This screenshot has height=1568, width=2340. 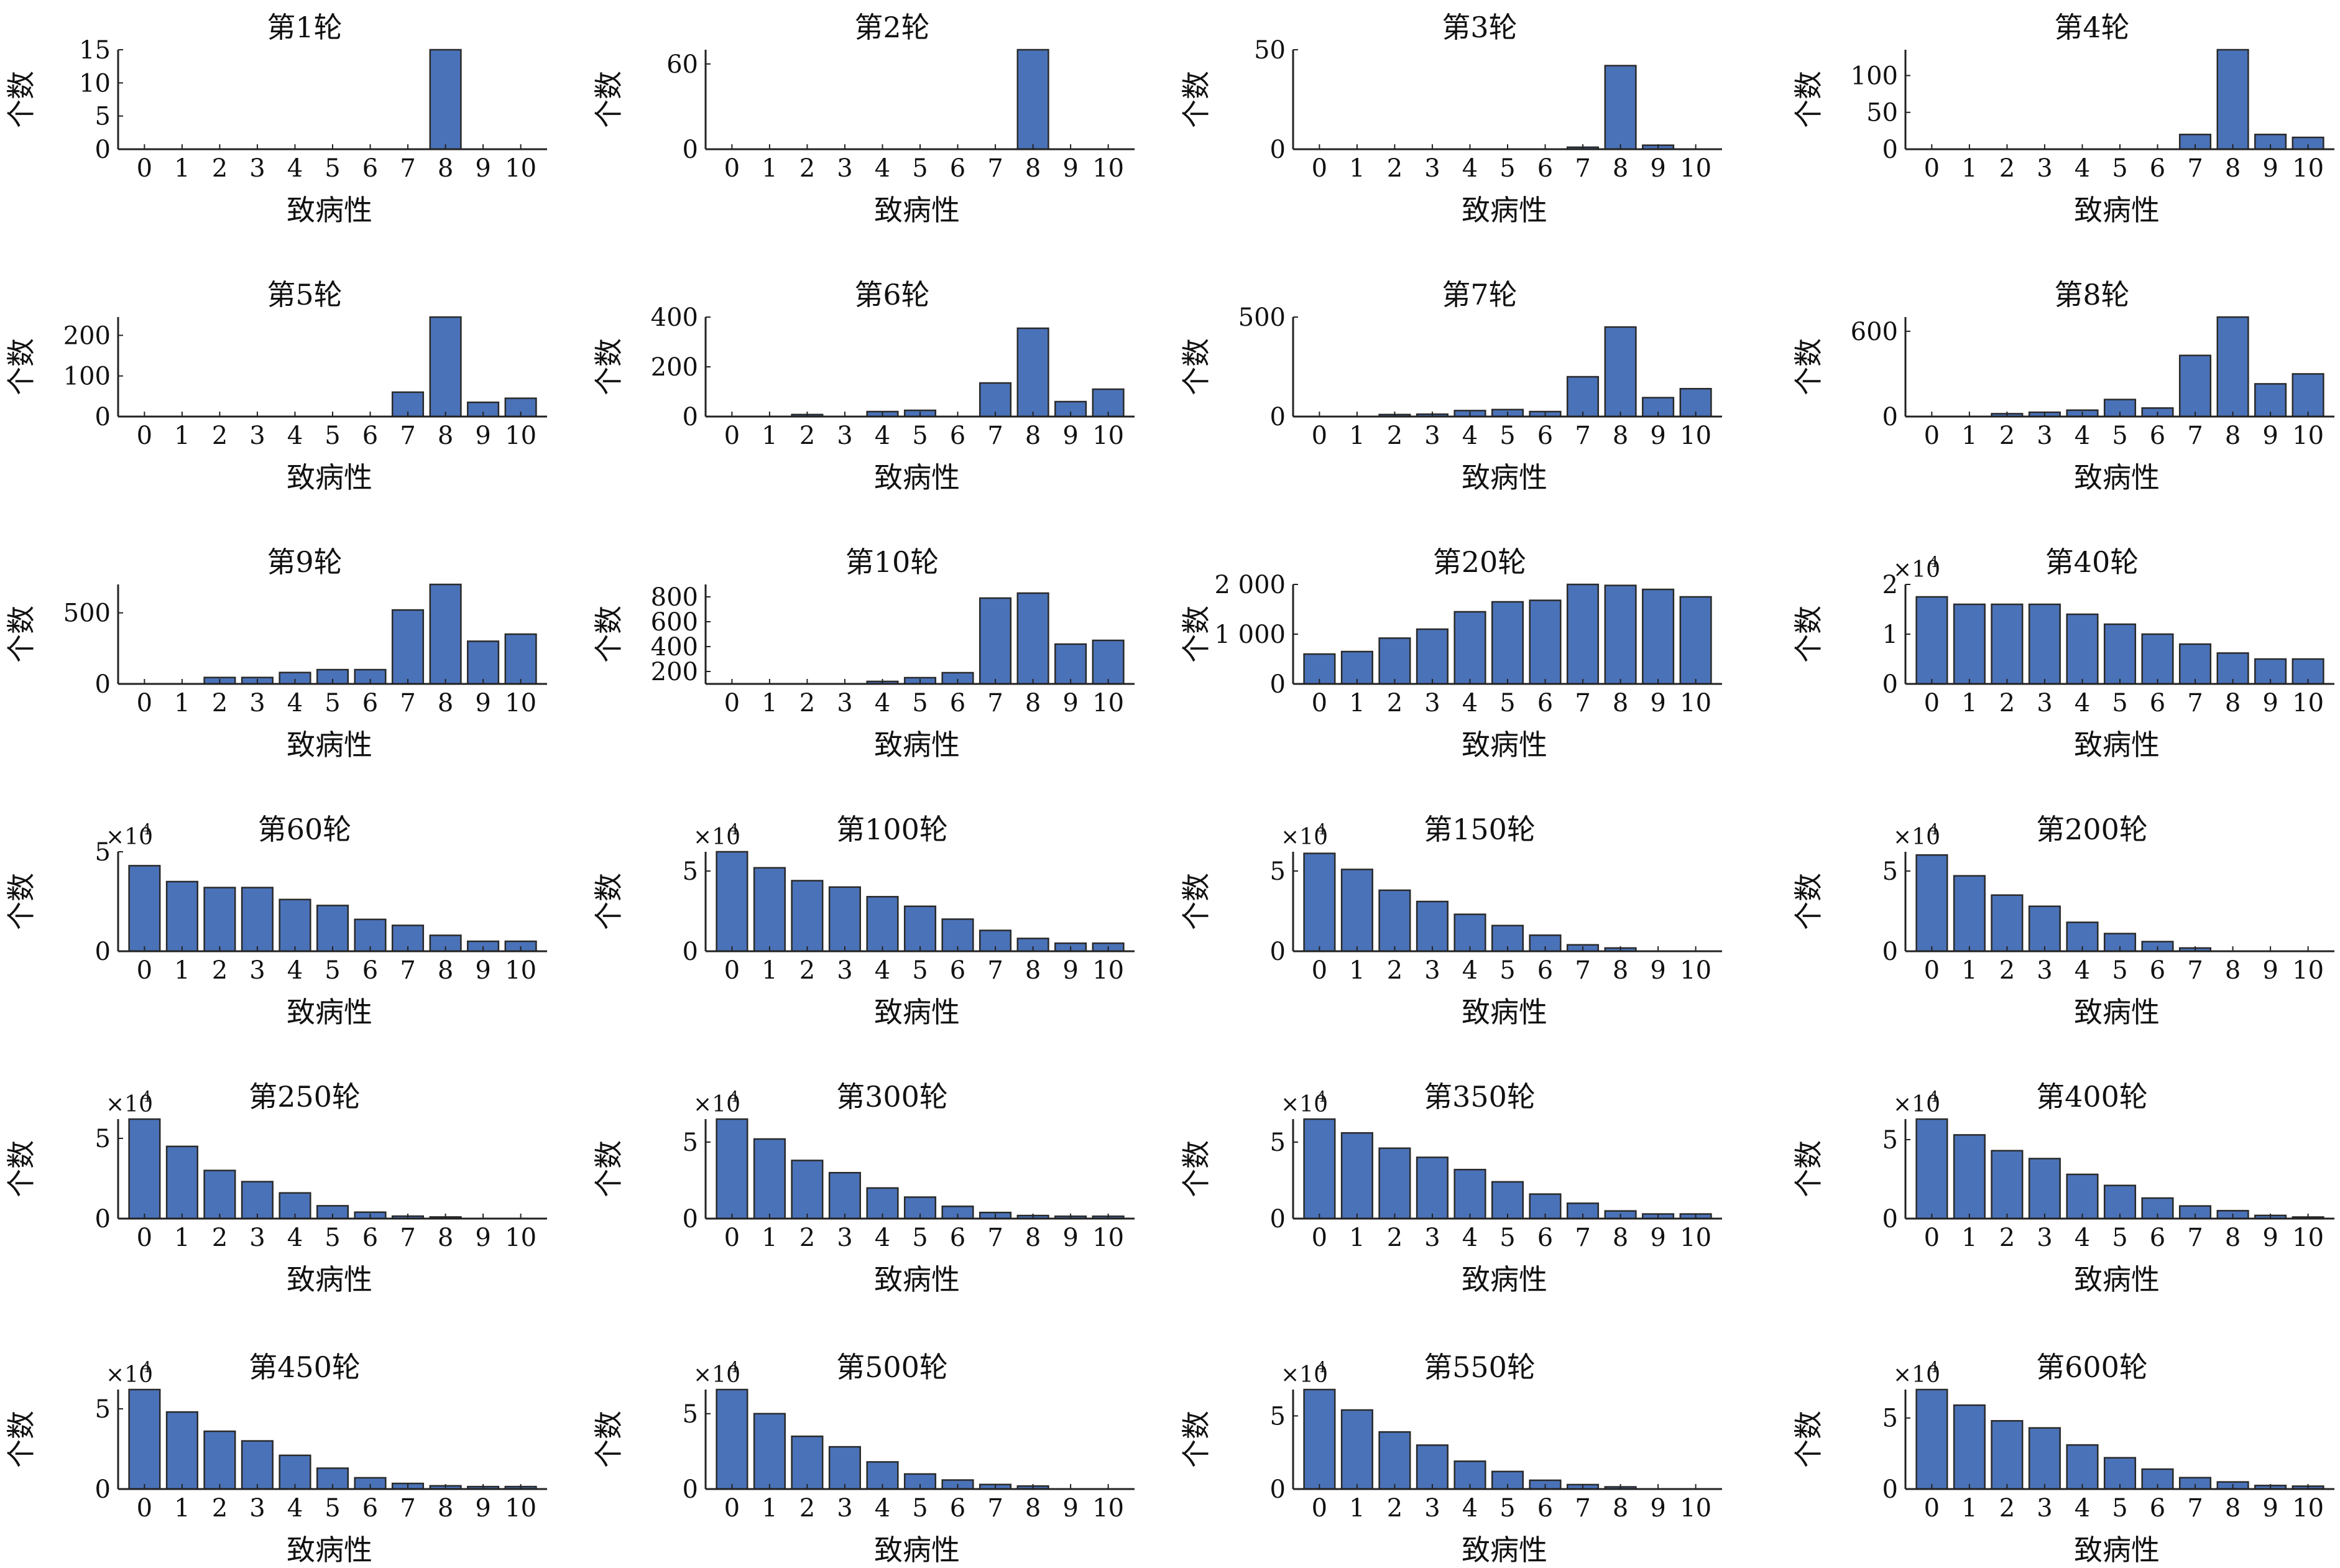 I want to click on y-tick-label: 800, so click(x=674, y=597).